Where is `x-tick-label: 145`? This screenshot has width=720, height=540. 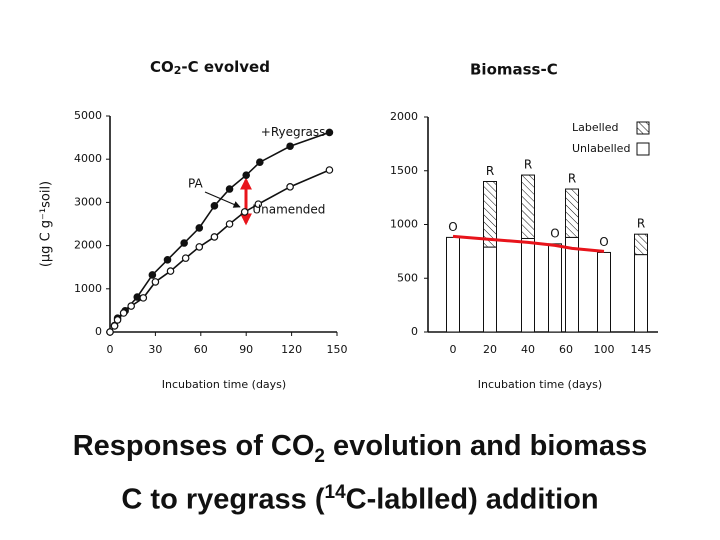
x-tick-label: 145 is located at coordinates (641, 349).